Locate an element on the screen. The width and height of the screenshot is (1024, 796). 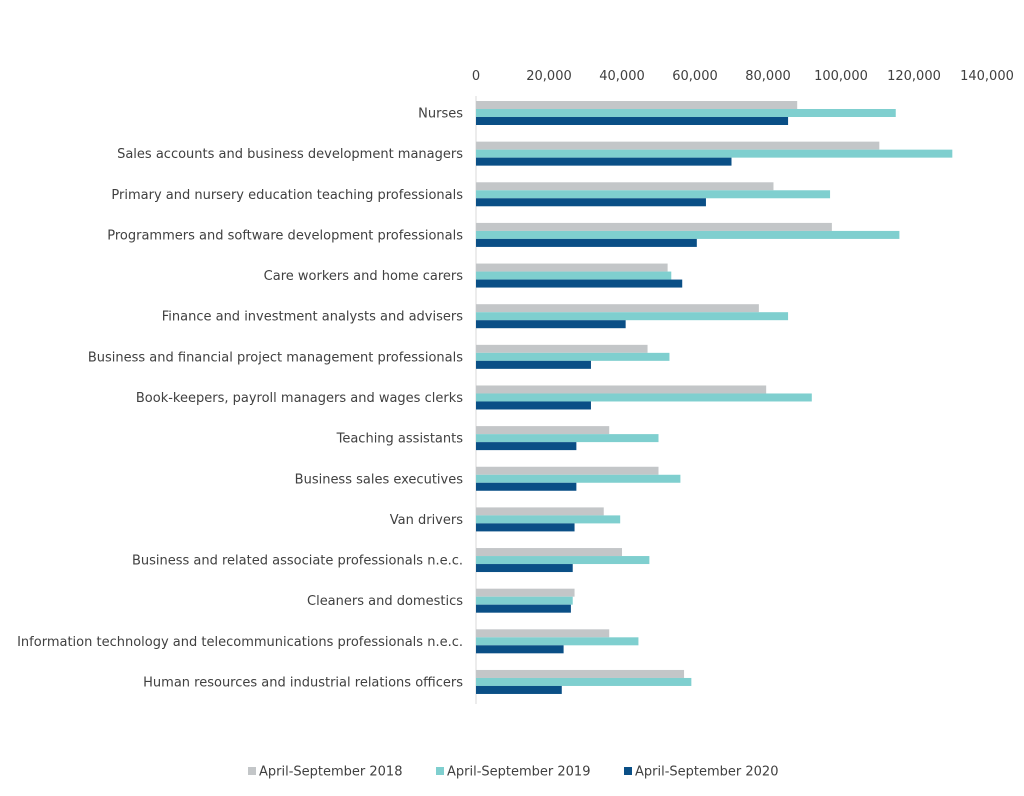
category-label: Cleaners and domestics is located at coordinates (385, 601).